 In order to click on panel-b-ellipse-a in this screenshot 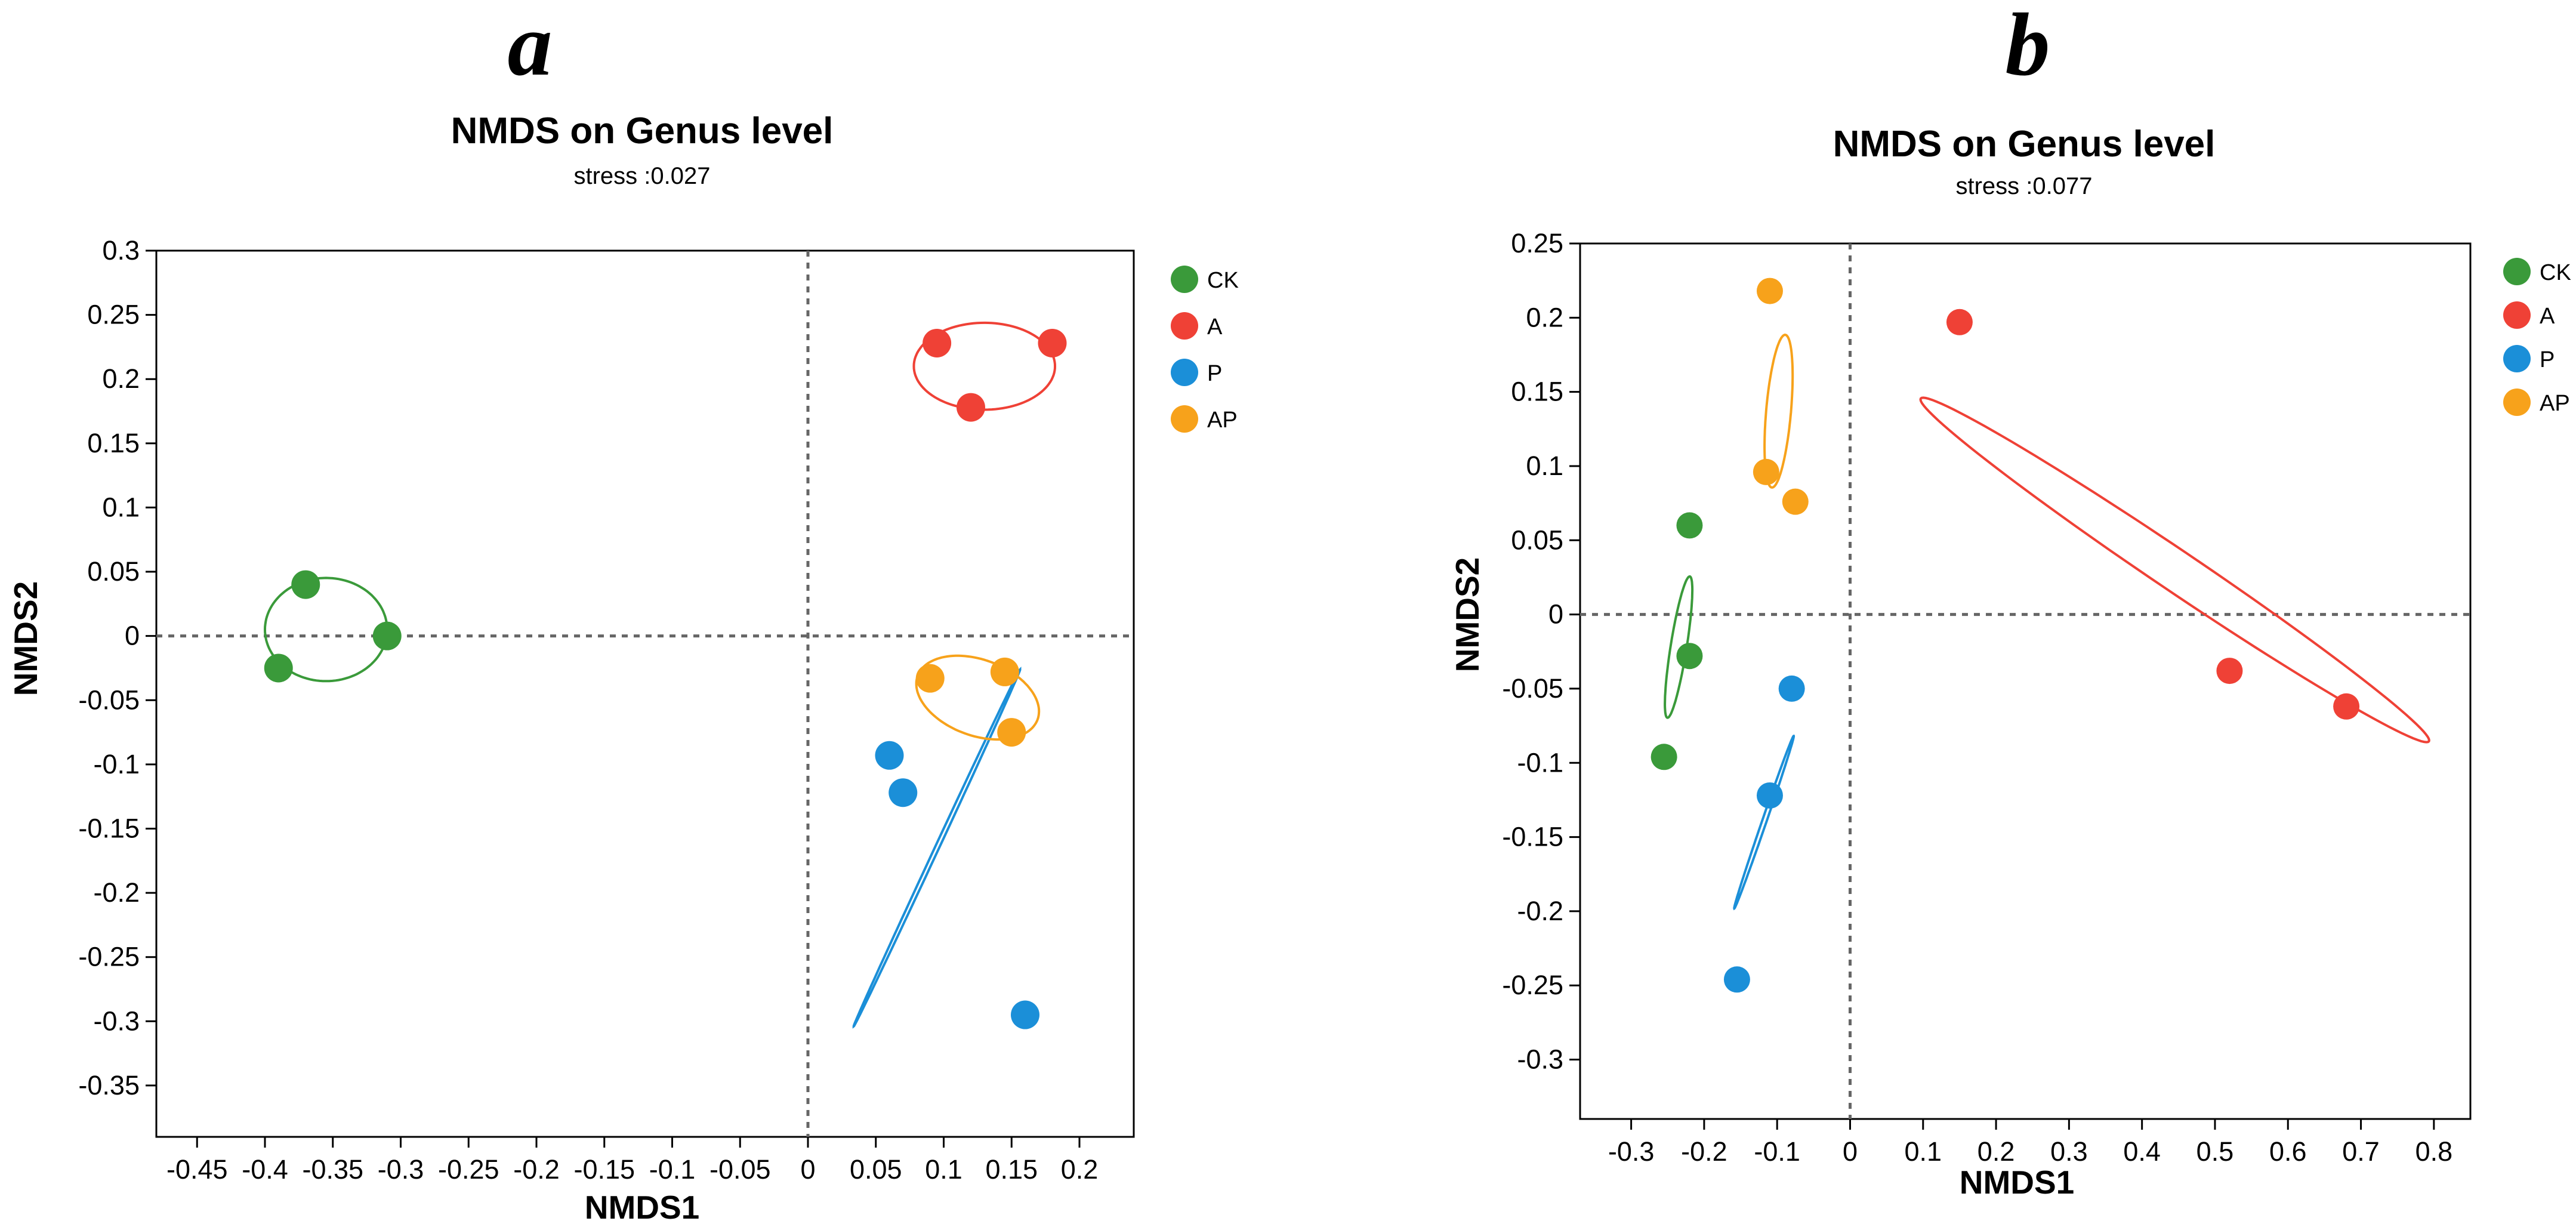, I will do `click(2174, 570)`.